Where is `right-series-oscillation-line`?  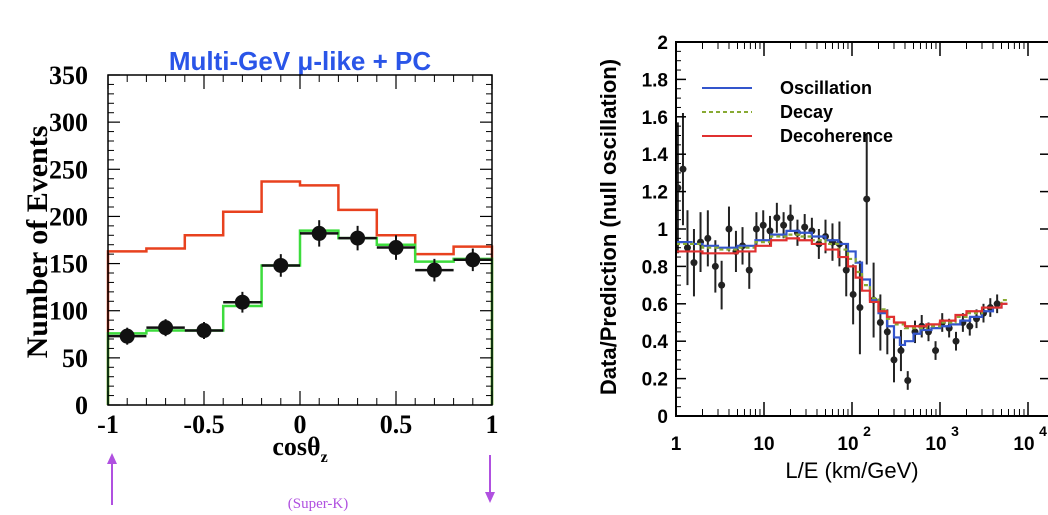
right-series-oscillation-line is located at coordinates (842, 288).